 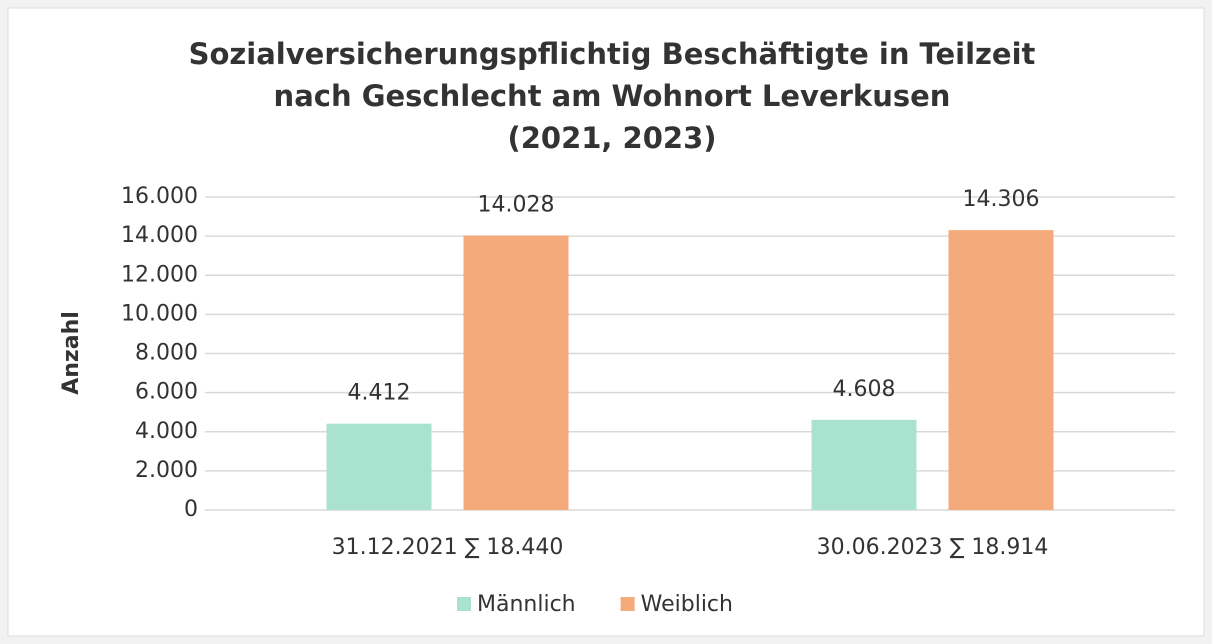 I want to click on x-tick-label: 30.06.2023 ∑ 18.914, so click(x=933, y=547).